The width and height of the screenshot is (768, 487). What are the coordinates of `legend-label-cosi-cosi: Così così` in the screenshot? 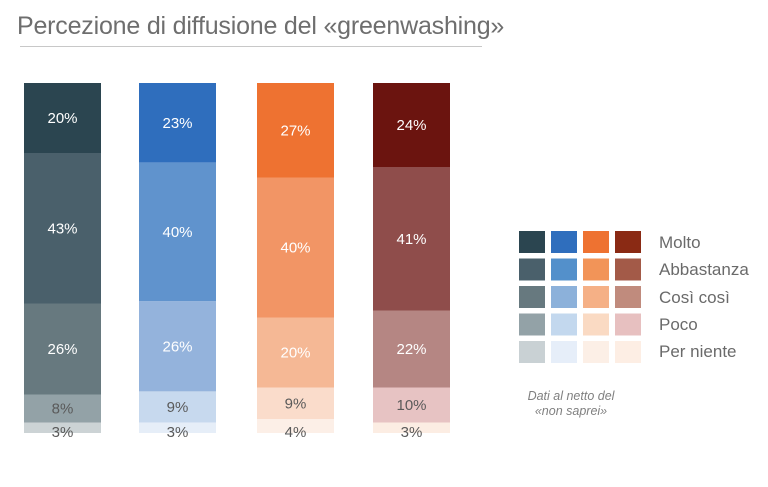 It's located at (694, 297).